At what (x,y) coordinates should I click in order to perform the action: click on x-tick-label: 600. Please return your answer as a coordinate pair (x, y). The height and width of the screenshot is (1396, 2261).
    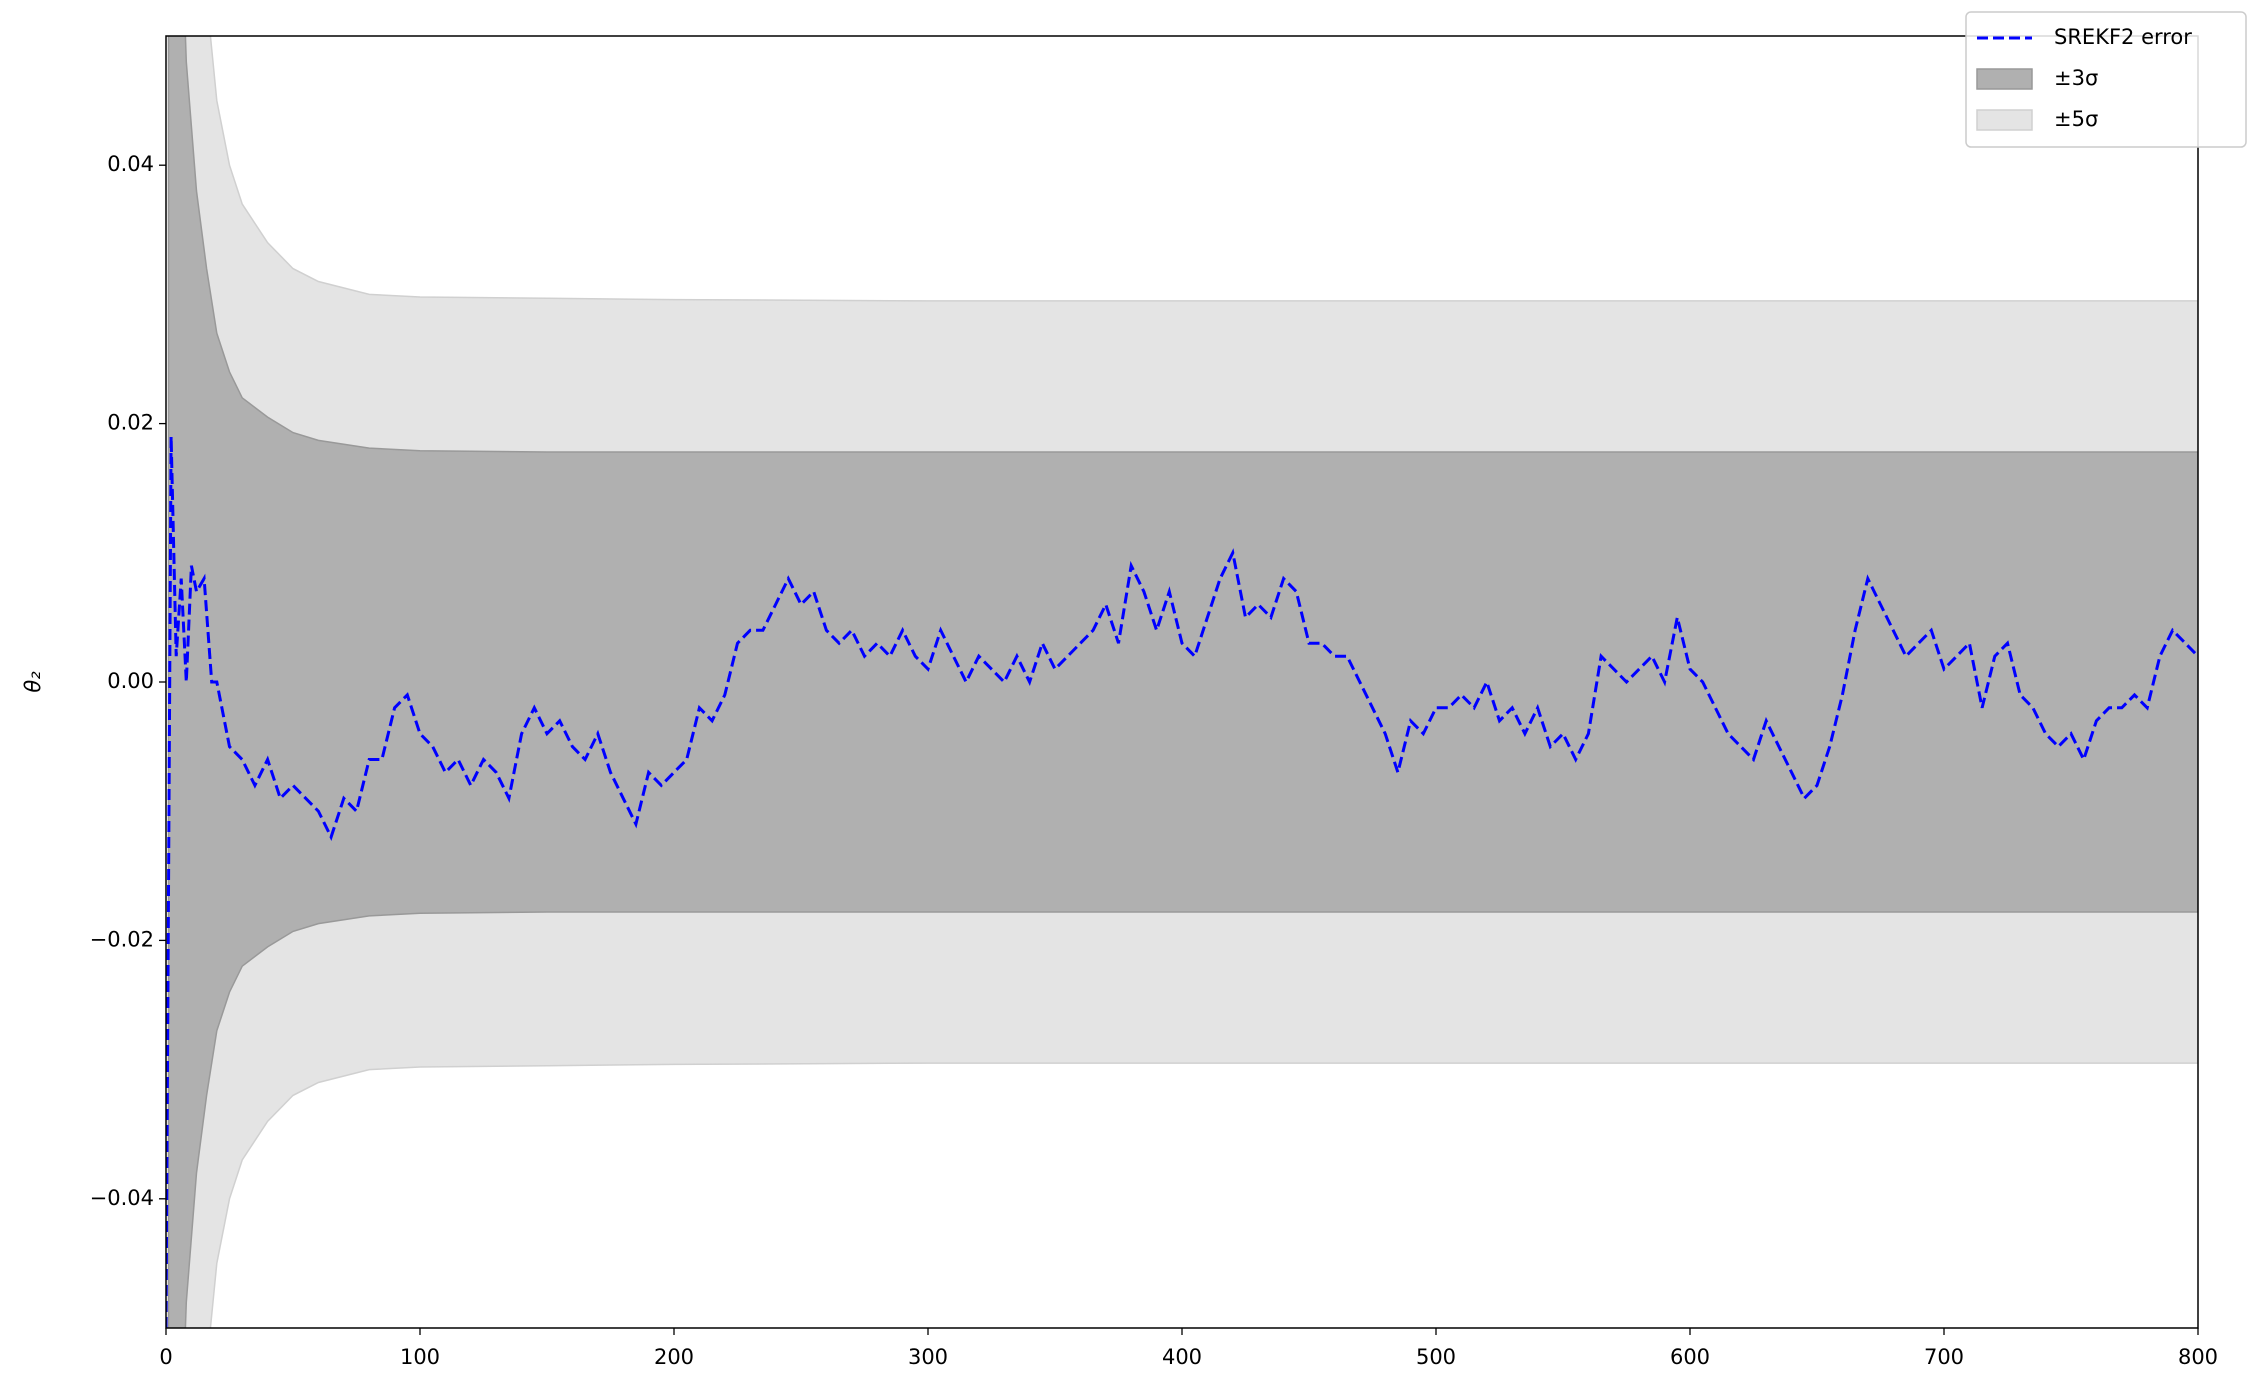
    Looking at the image, I should click on (1690, 1357).